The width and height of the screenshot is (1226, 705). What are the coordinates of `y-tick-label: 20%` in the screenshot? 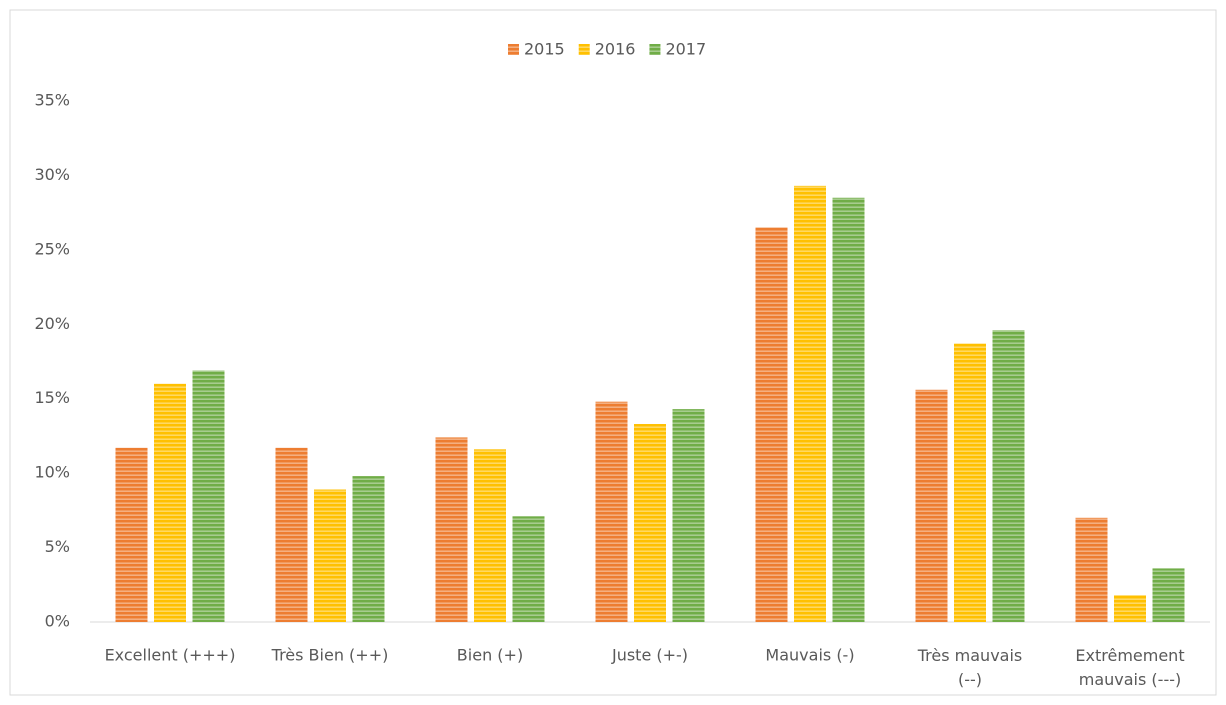 It's located at (52, 323).